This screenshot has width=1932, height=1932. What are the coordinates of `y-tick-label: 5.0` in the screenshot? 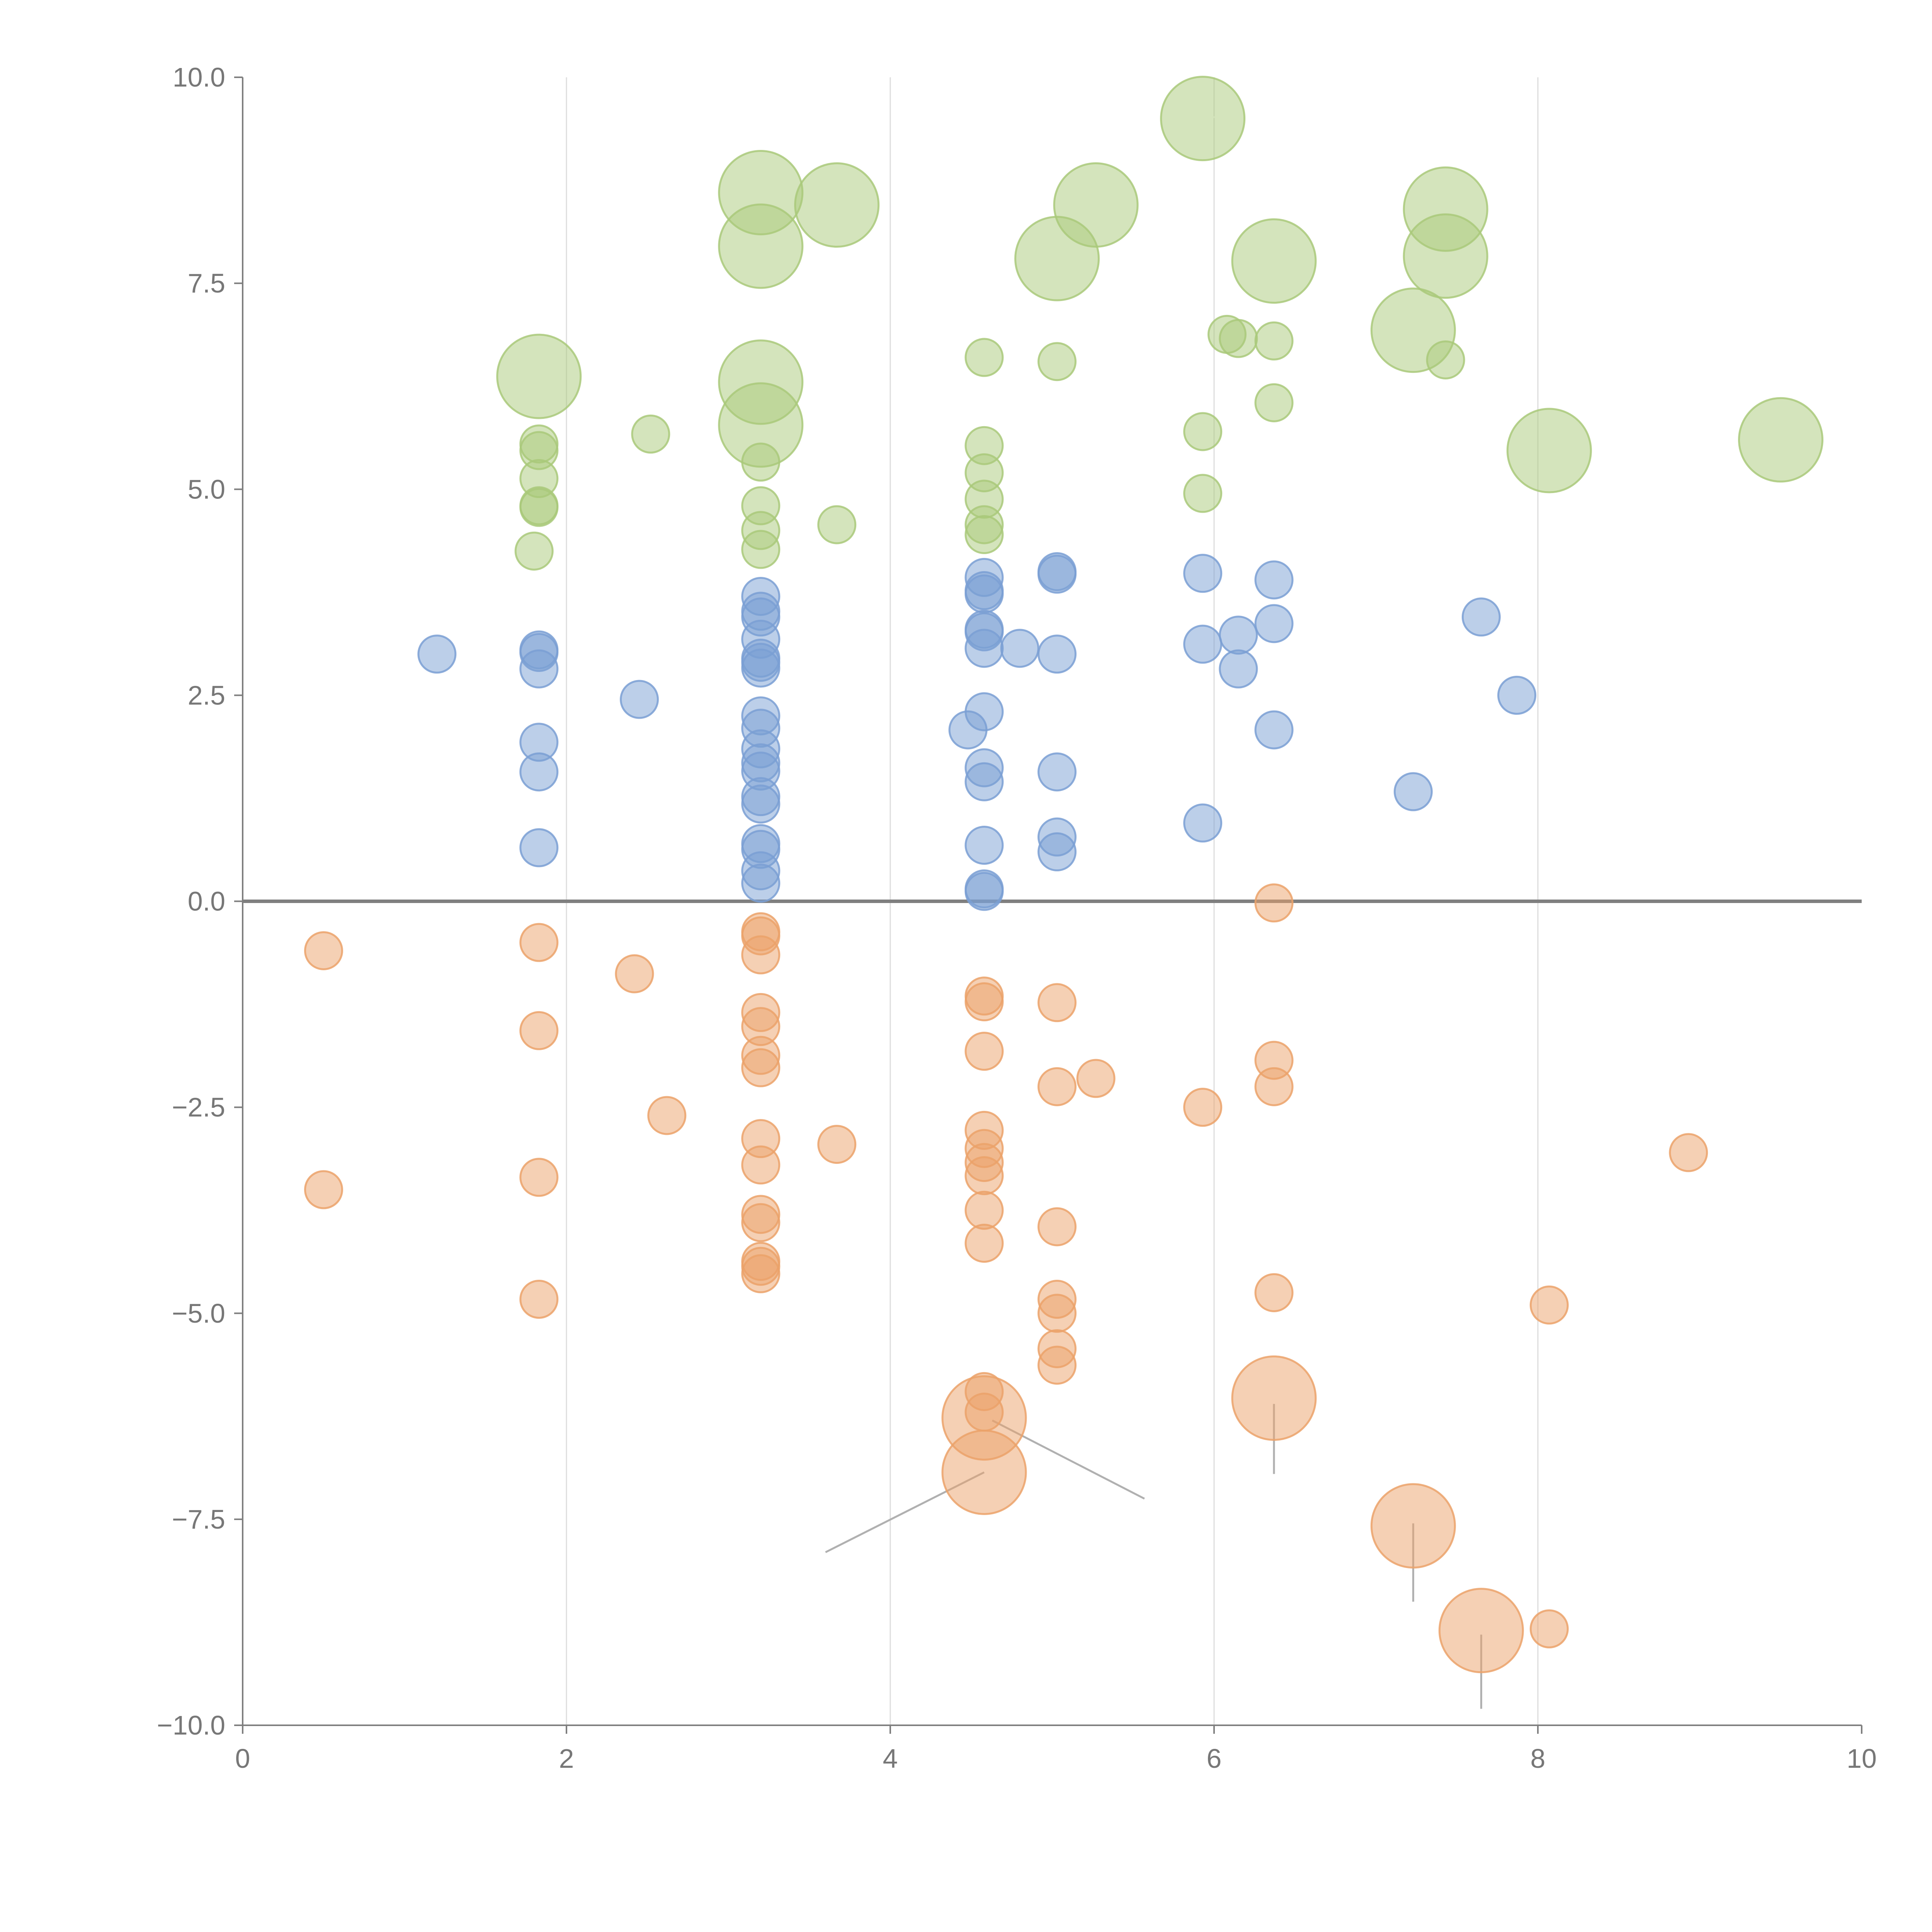 It's located at (207, 489).